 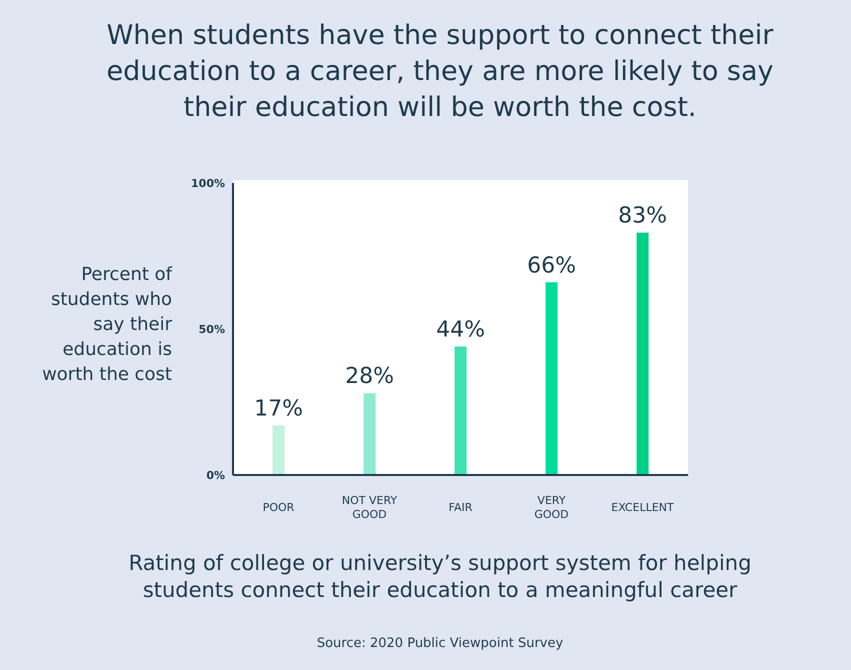 I want to click on y-tick-label: 0%, so click(x=215, y=475).